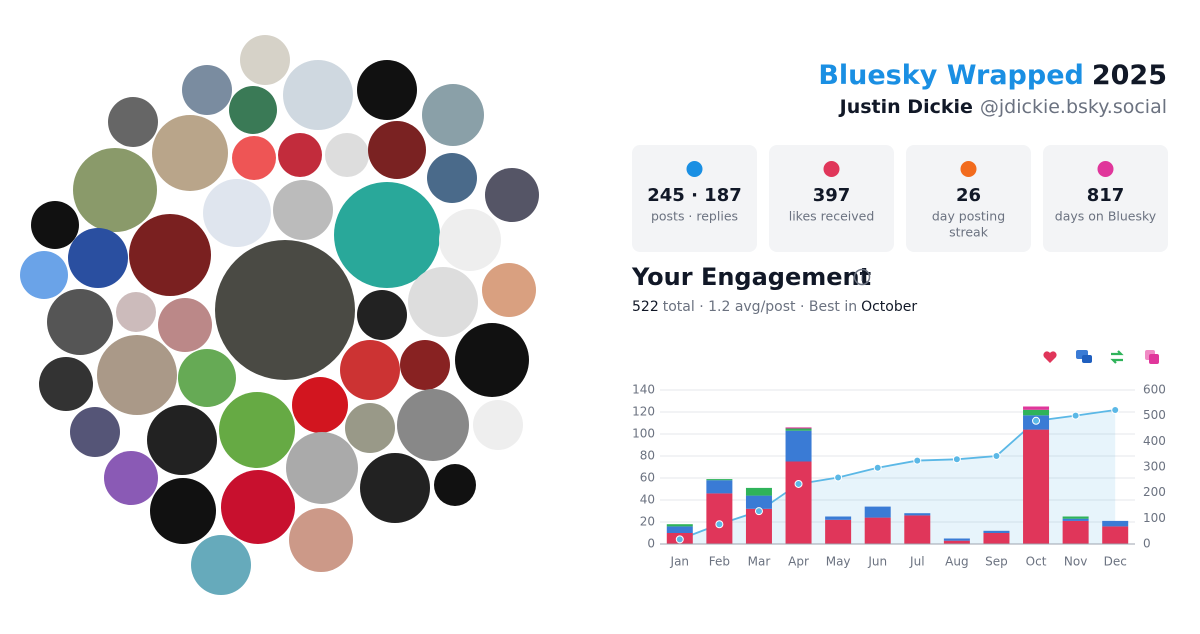 The image size is (1200, 634). Describe the element at coordinates (694, 195) in the screenshot. I see `stat-value: 245 · 187` at that location.